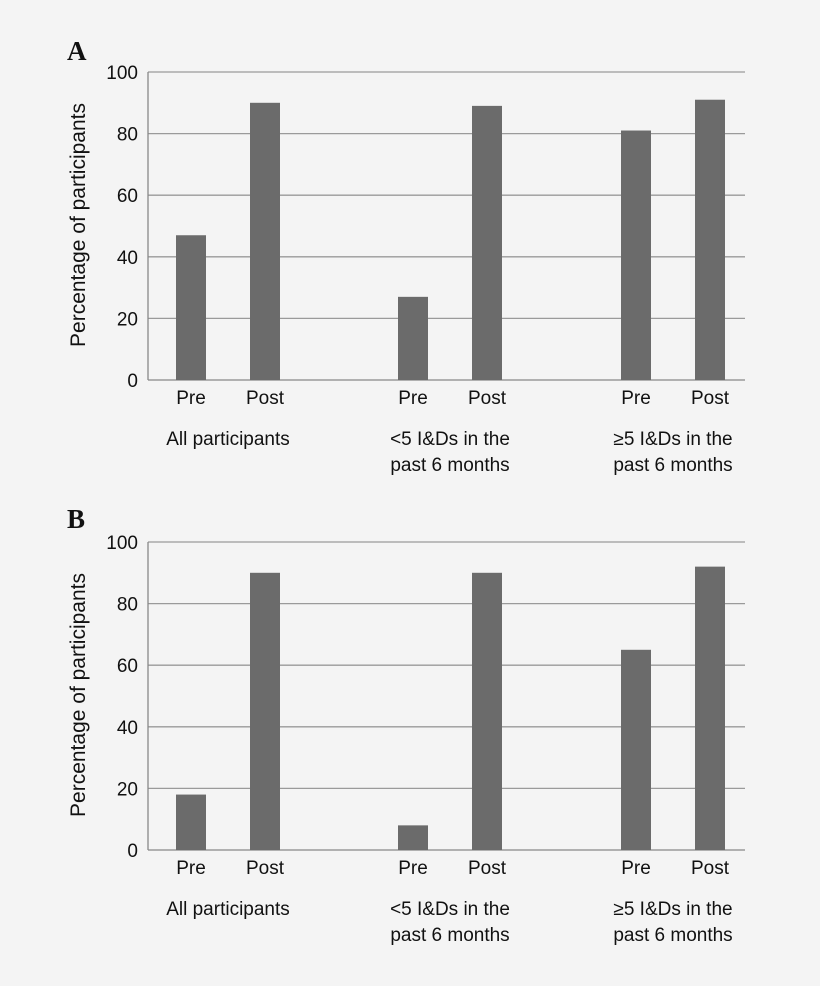  What do you see at coordinates (636, 398) in the screenshot?
I see `bar-label-a-g2-pre: Pre` at bounding box center [636, 398].